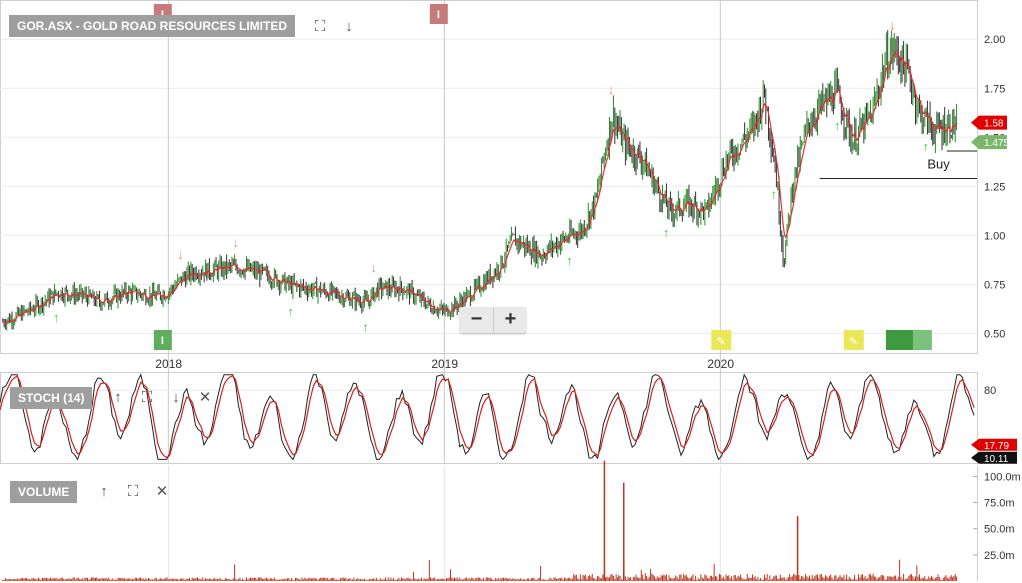 The image size is (1022, 583). I want to click on stoch-k-line, so click(487, 417).